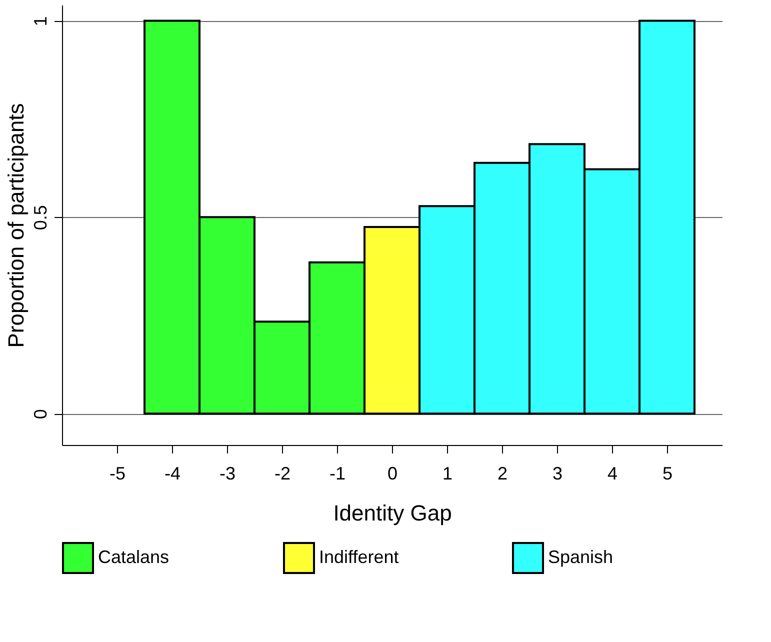 Image resolution: width=771 pixels, height=642 pixels. I want to click on x-tick-label: 2, so click(502, 474).